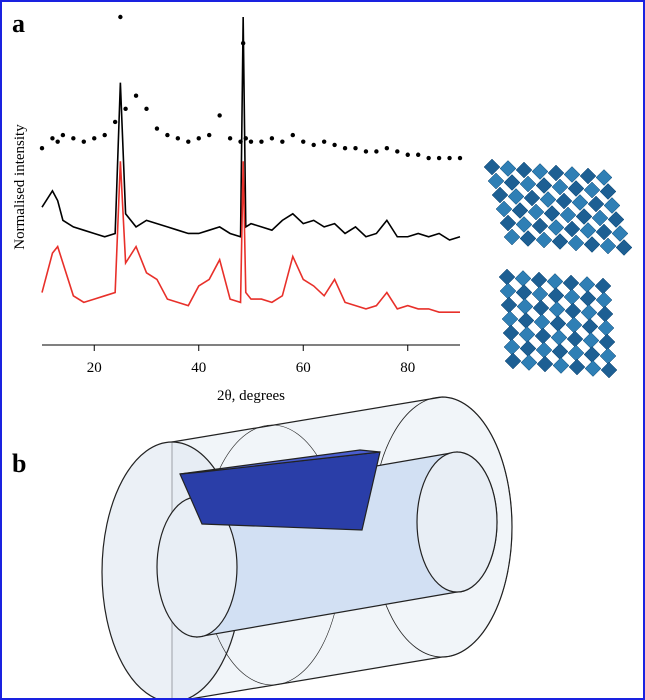 Image resolution: width=645 pixels, height=700 pixels. What do you see at coordinates (280, 462) in the screenshot?
I see `crystal-top` at bounding box center [280, 462].